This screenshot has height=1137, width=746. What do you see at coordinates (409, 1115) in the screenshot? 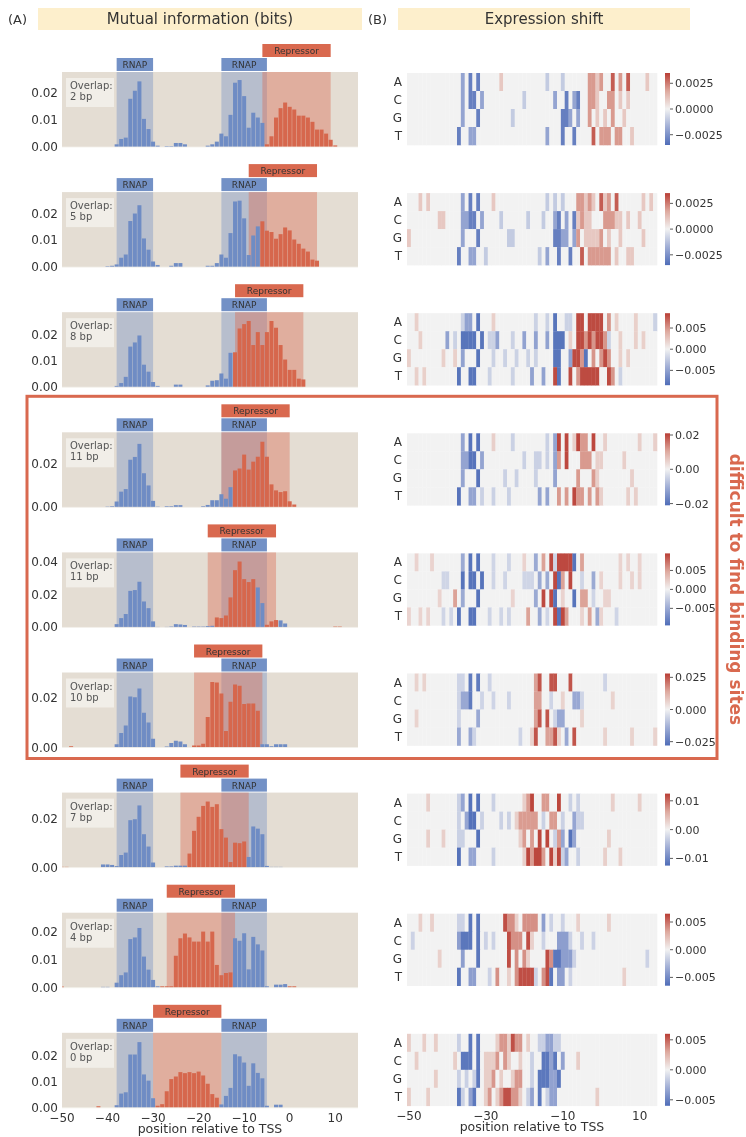
I see `x-tick-label: −50` at bounding box center [409, 1115].